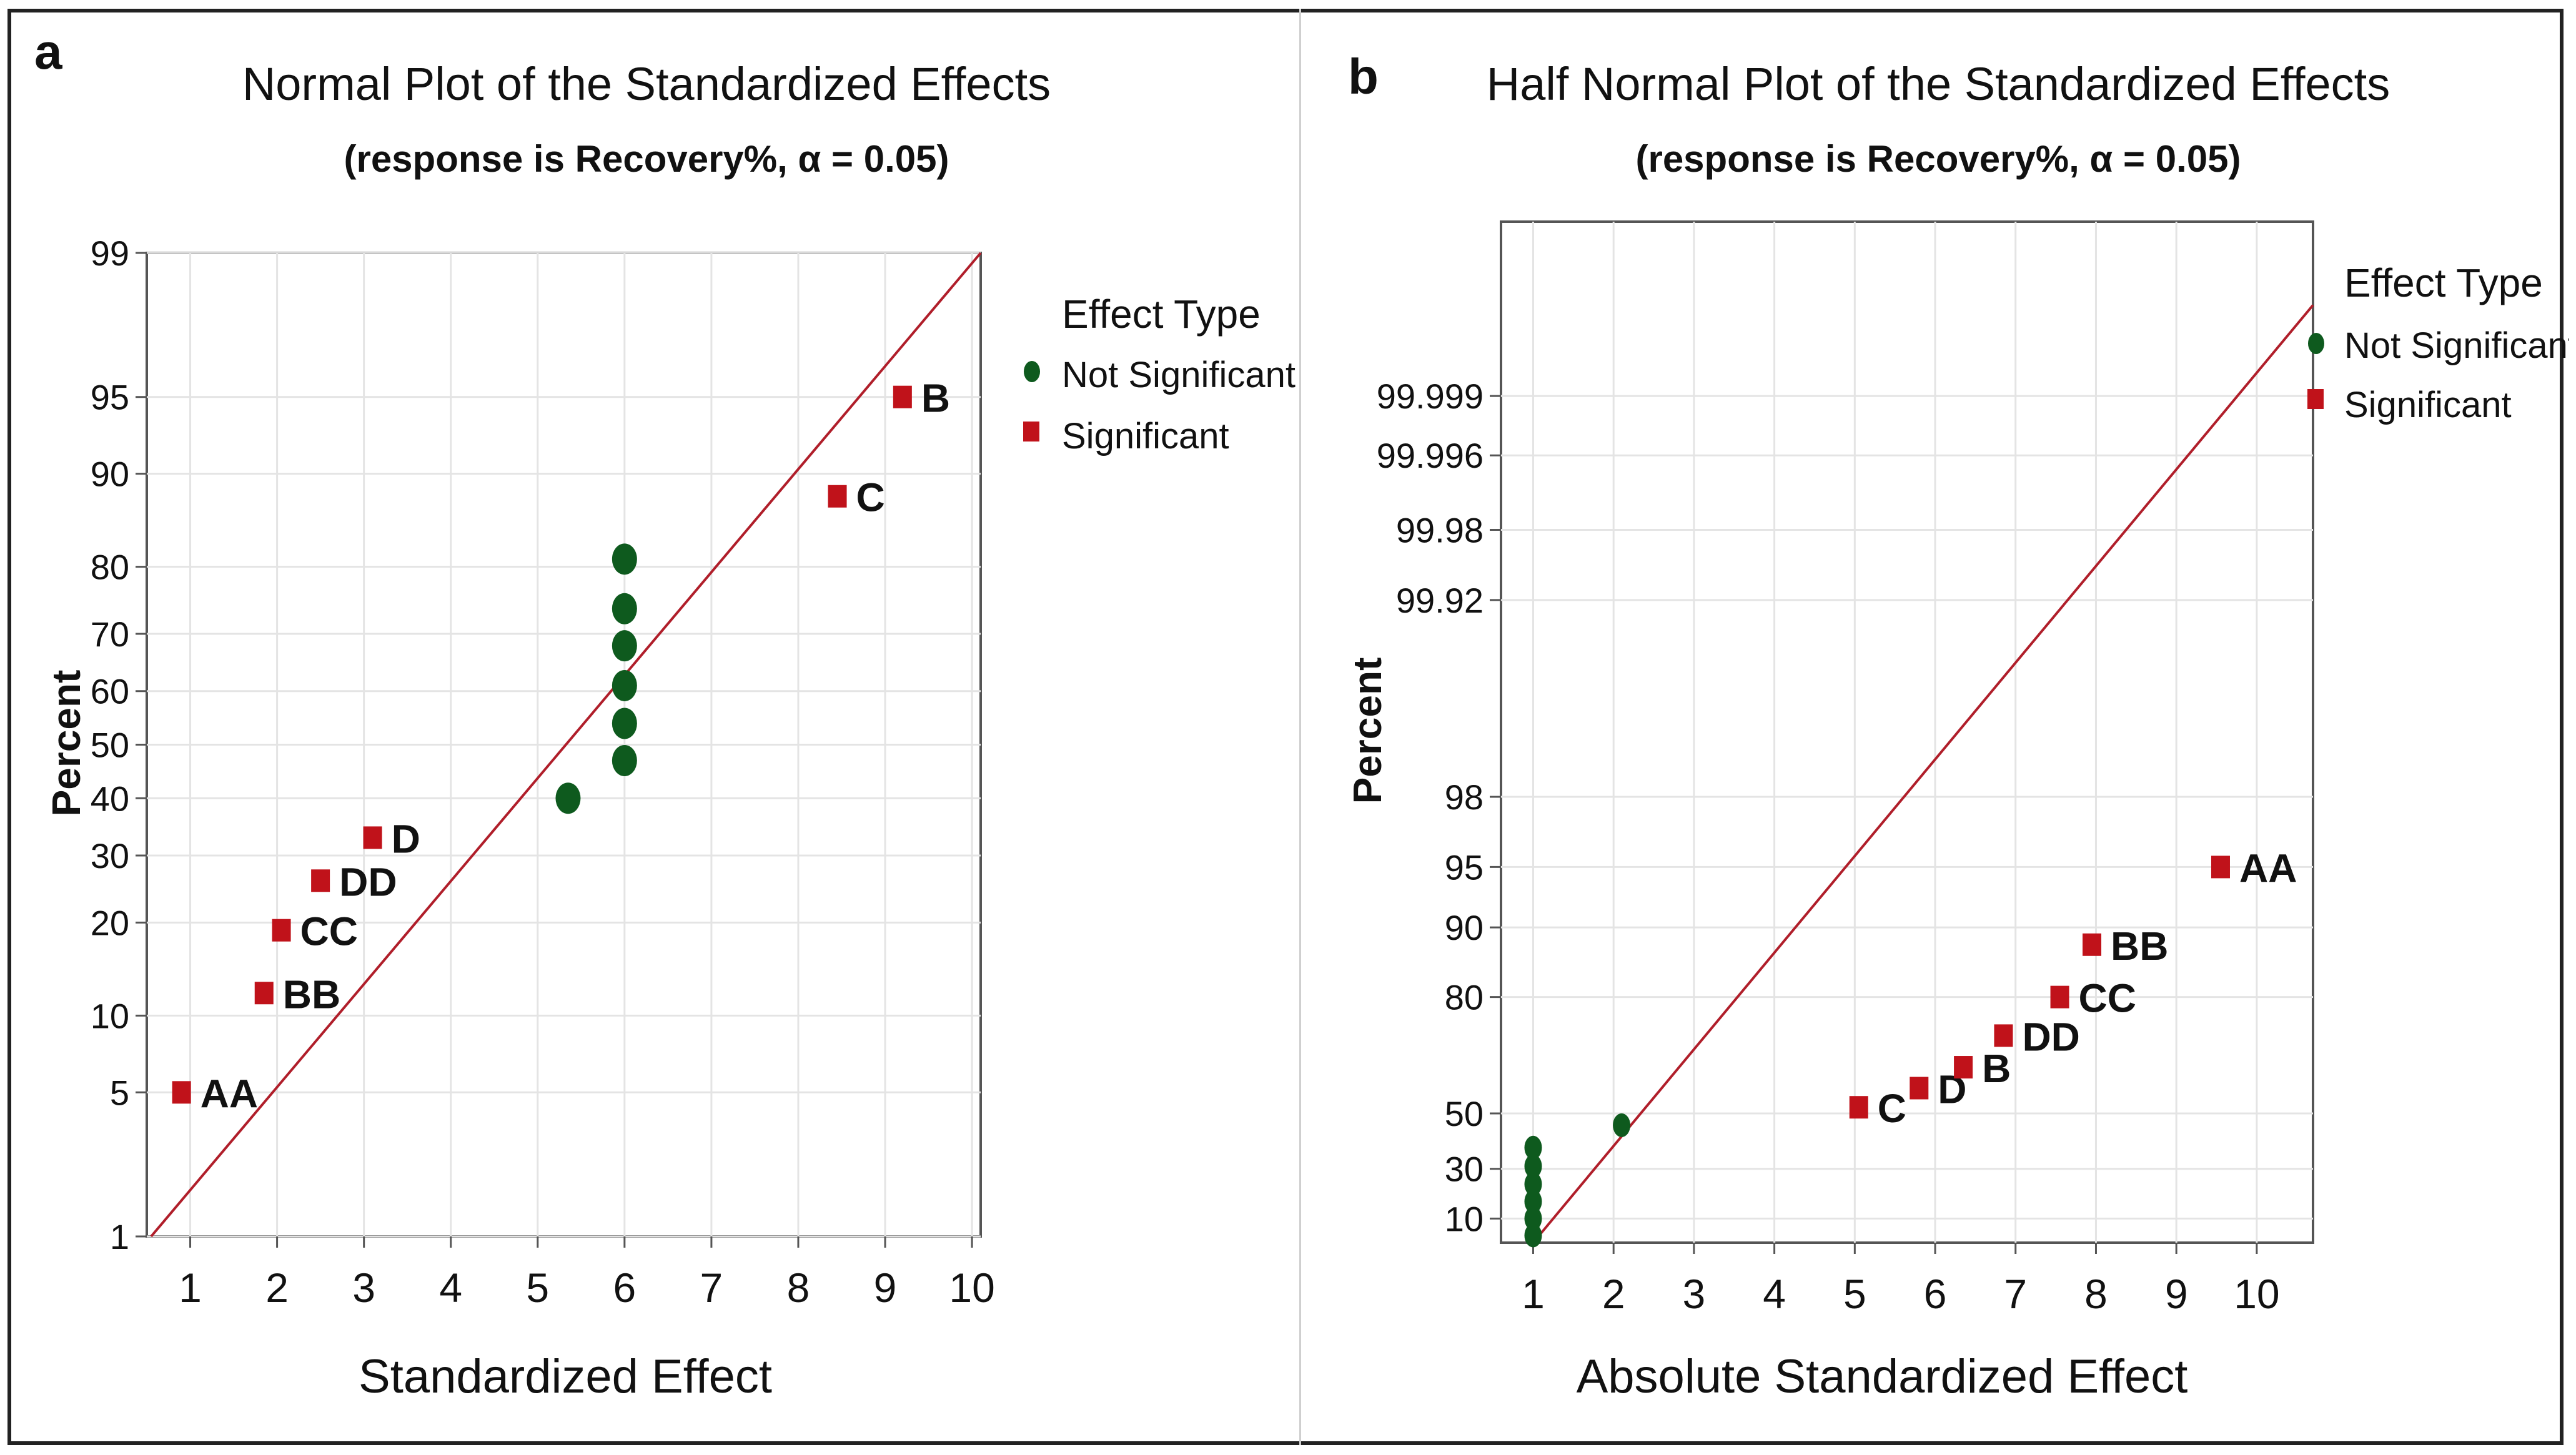 This screenshot has width=2576, height=1455. I want to click on x-tick-label: 10, so click(971, 1288).